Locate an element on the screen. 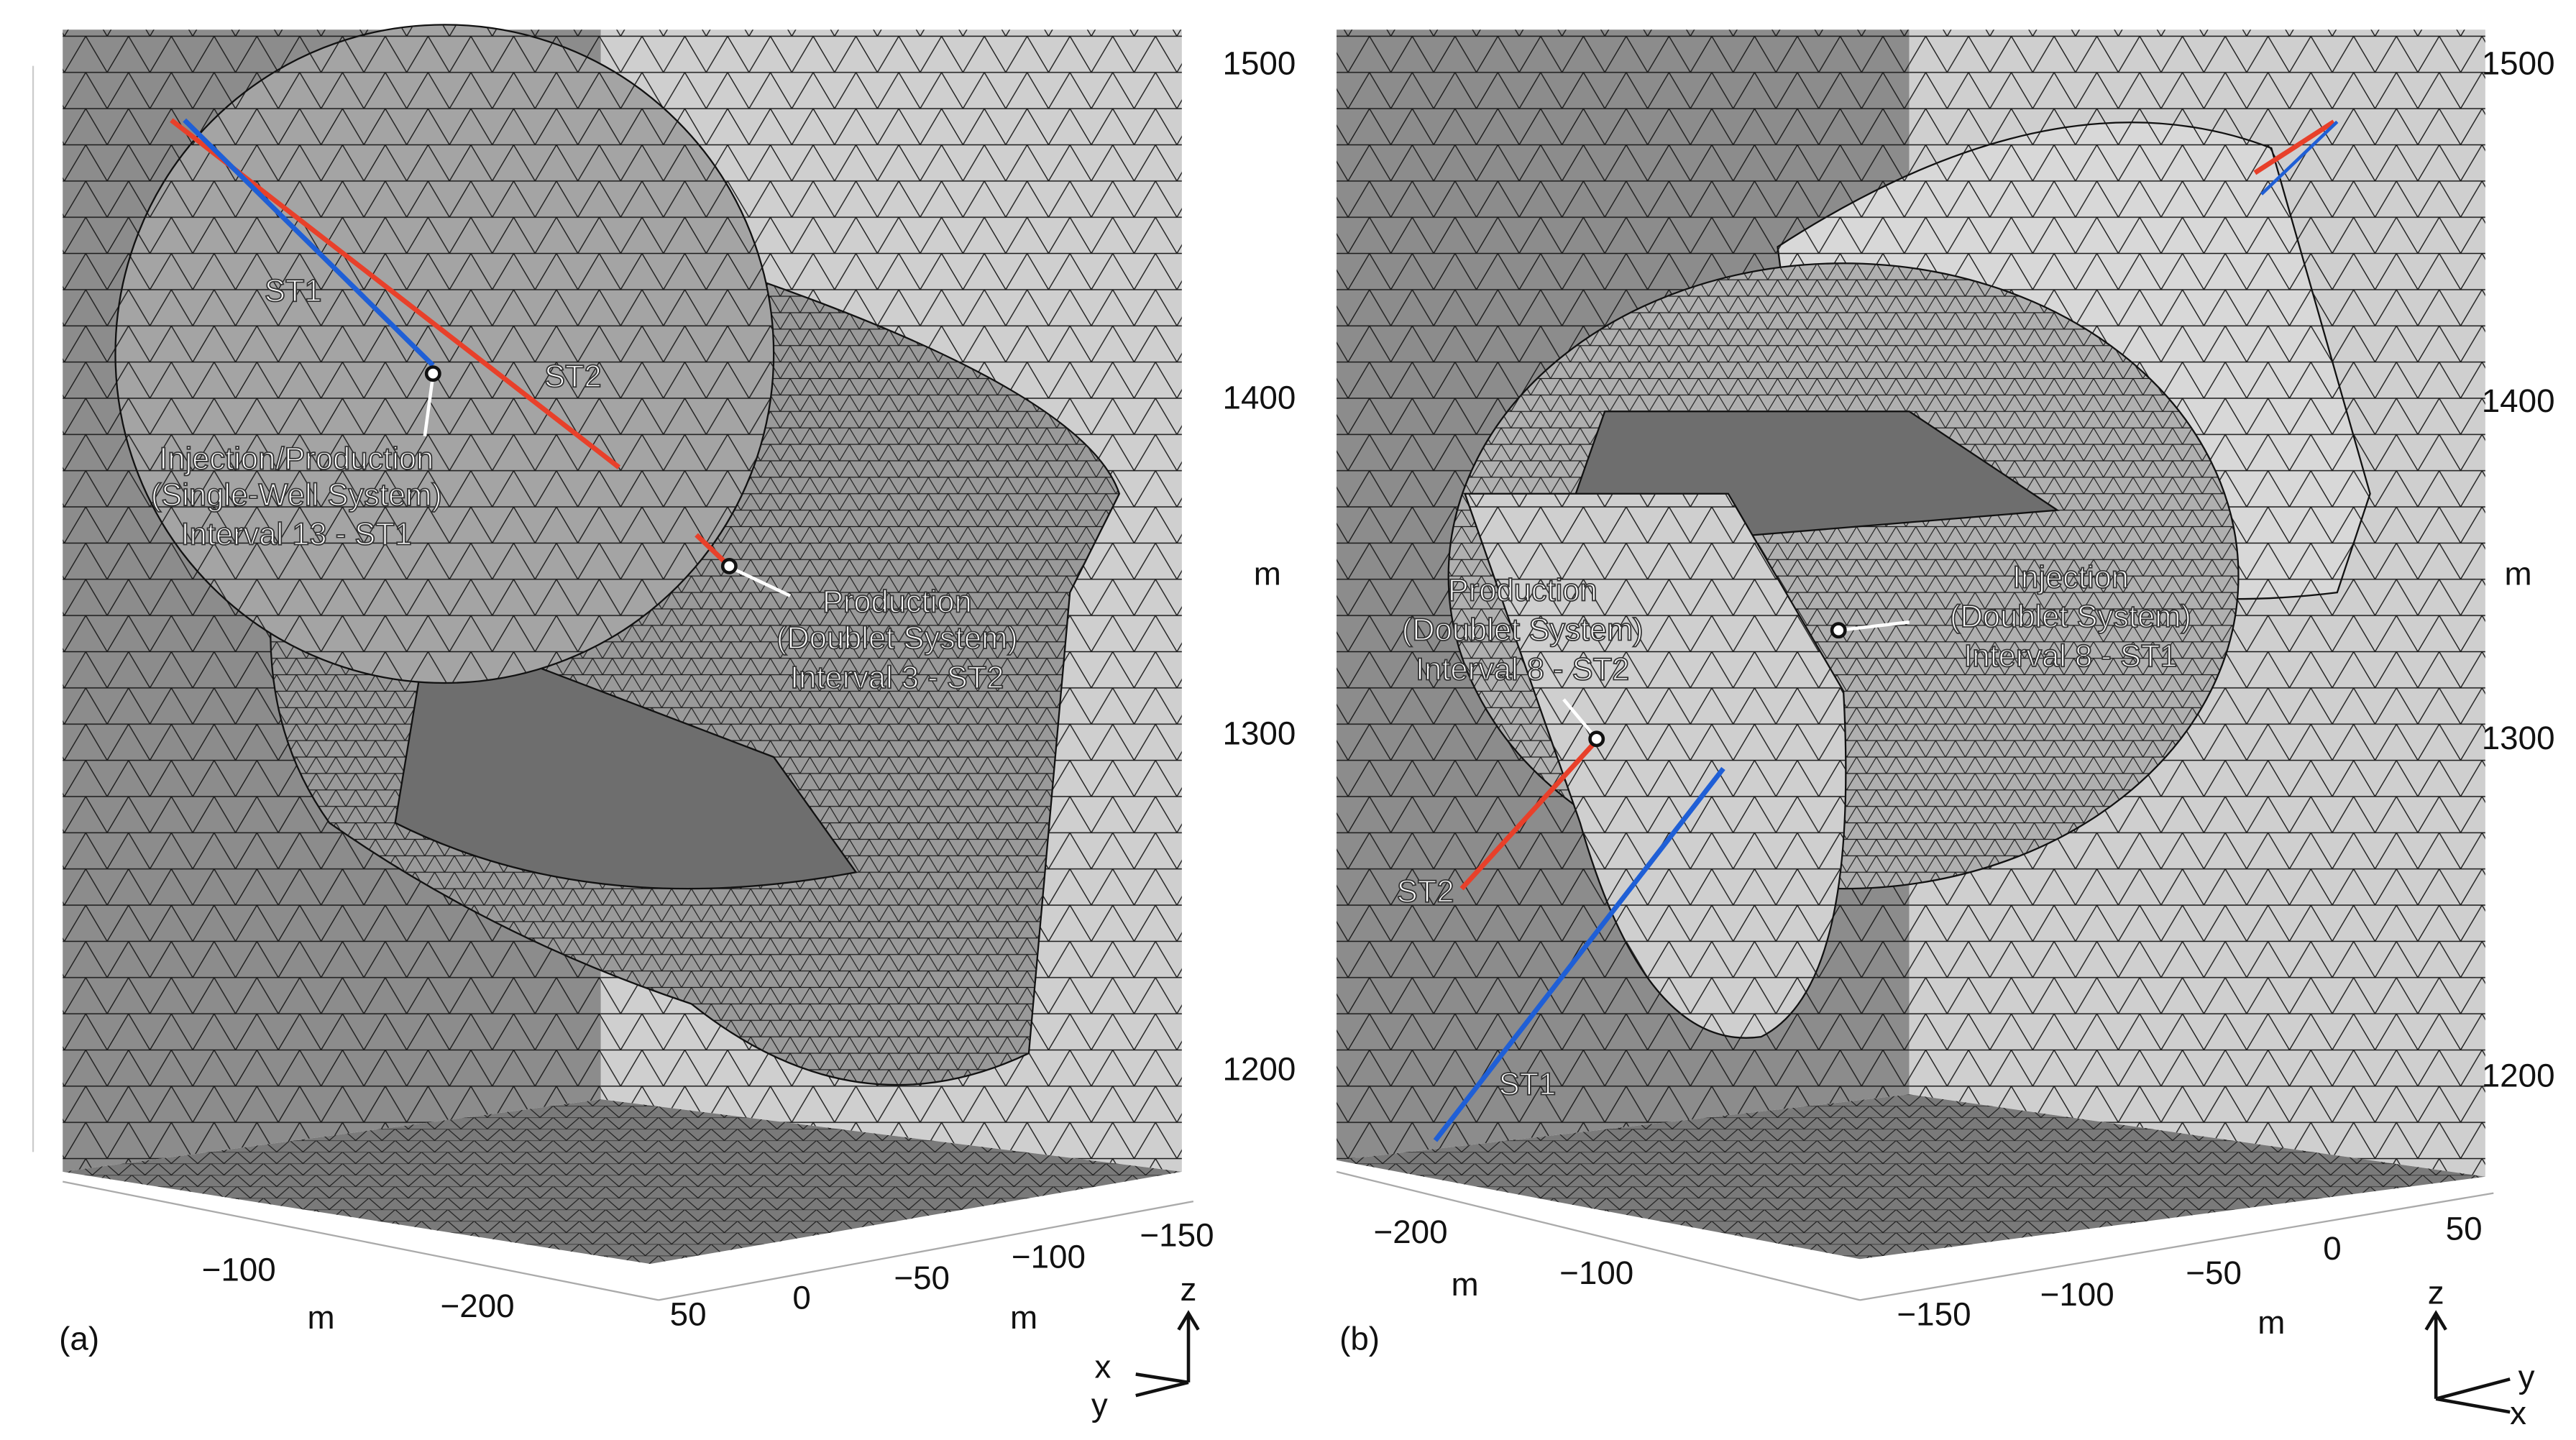  well-st1-top is located at coordinates (2299, 158).